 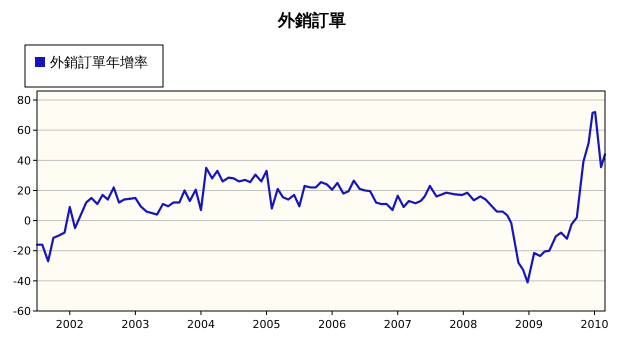 I want to click on x-tick-label: 2010, so click(x=594, y=324).